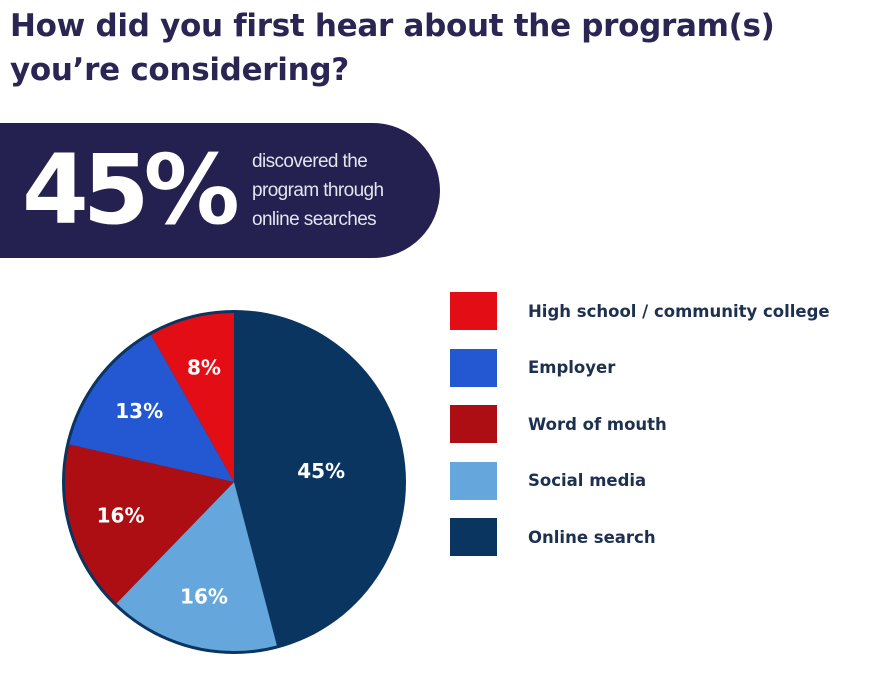 This screenshot has width=885, height=675. What do you see at coordinates (131, 190) in the screenshot?
I see `highlight-value: 45%` at bounding box center [131, 190].